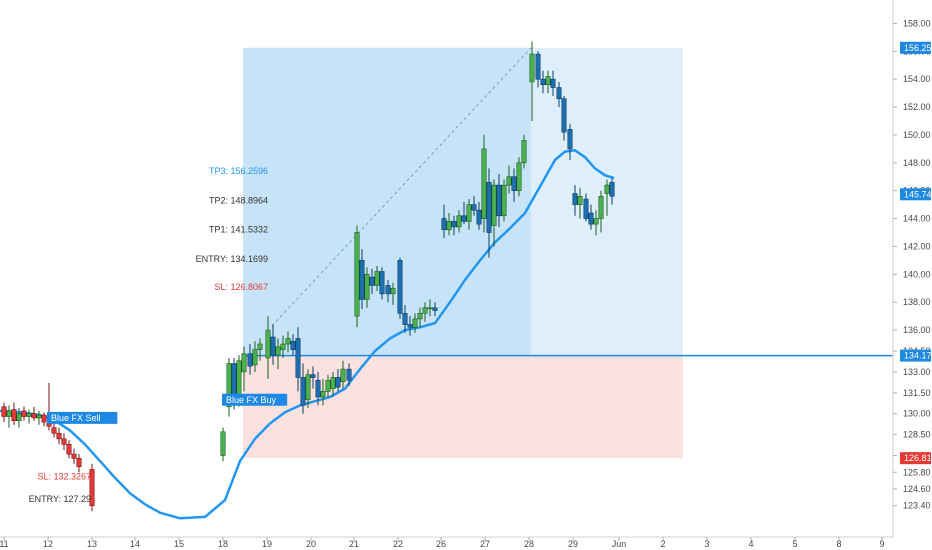 This screenshot has height=550, width=932. Describe the element at coordinates (706, 544) in the screenshot. I see `x-tick-label: 3` at that location.